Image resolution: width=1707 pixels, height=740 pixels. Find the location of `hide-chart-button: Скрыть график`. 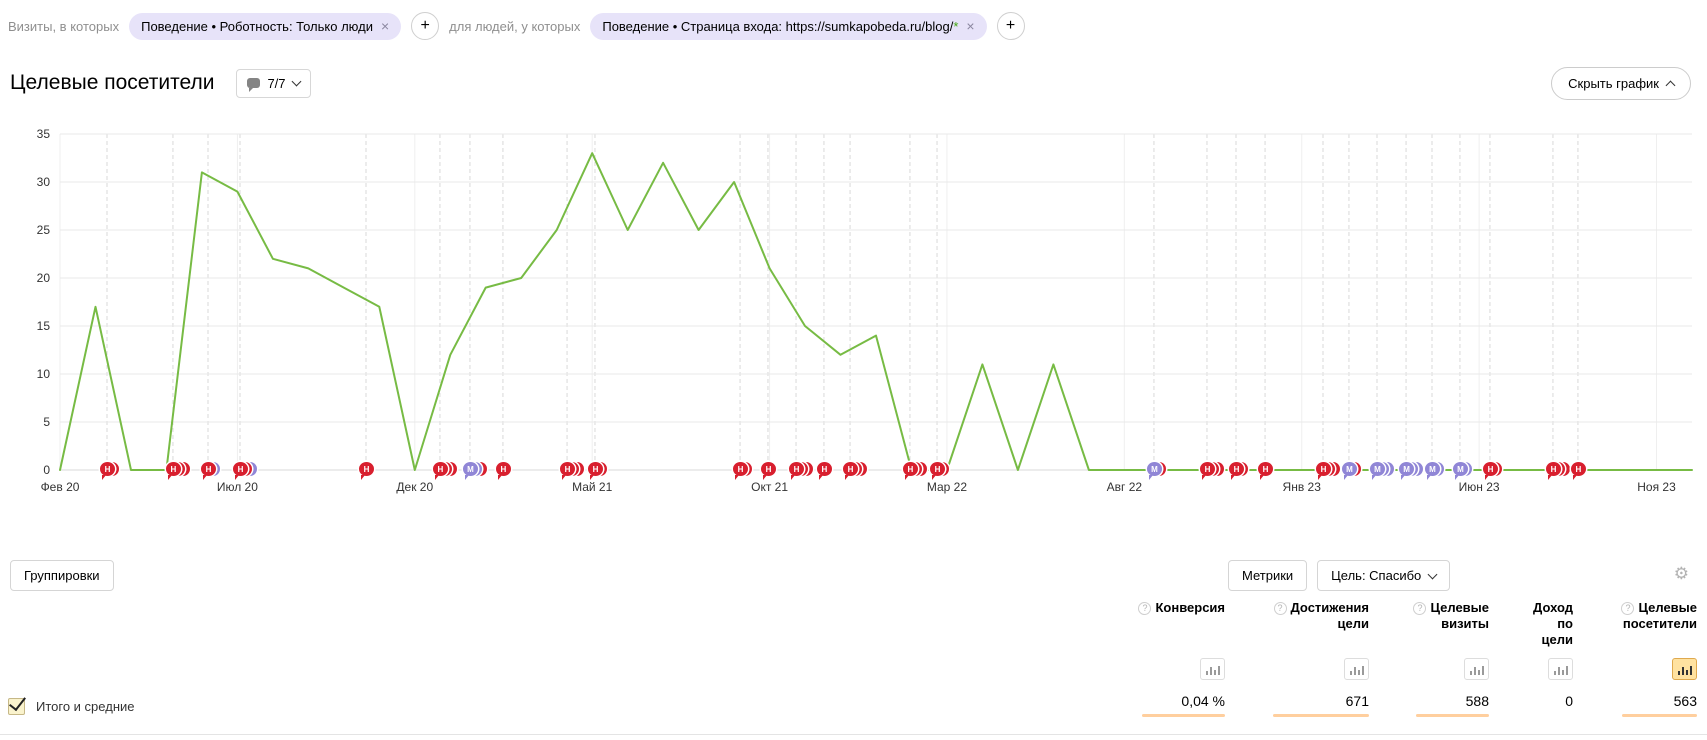

hide-chart-button: Скрыть график is located at coordinates (1621, 83).